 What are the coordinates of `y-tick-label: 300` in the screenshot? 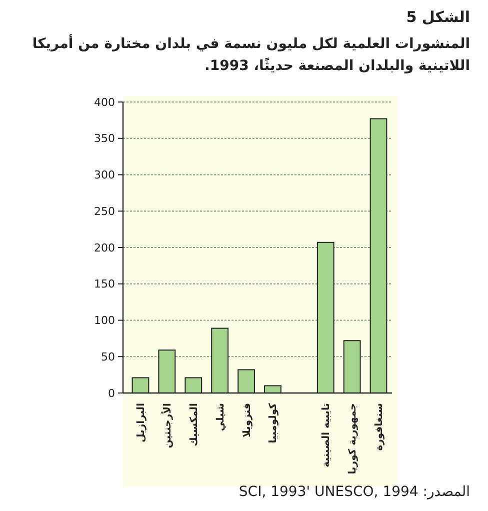 It's located at (104, 175).